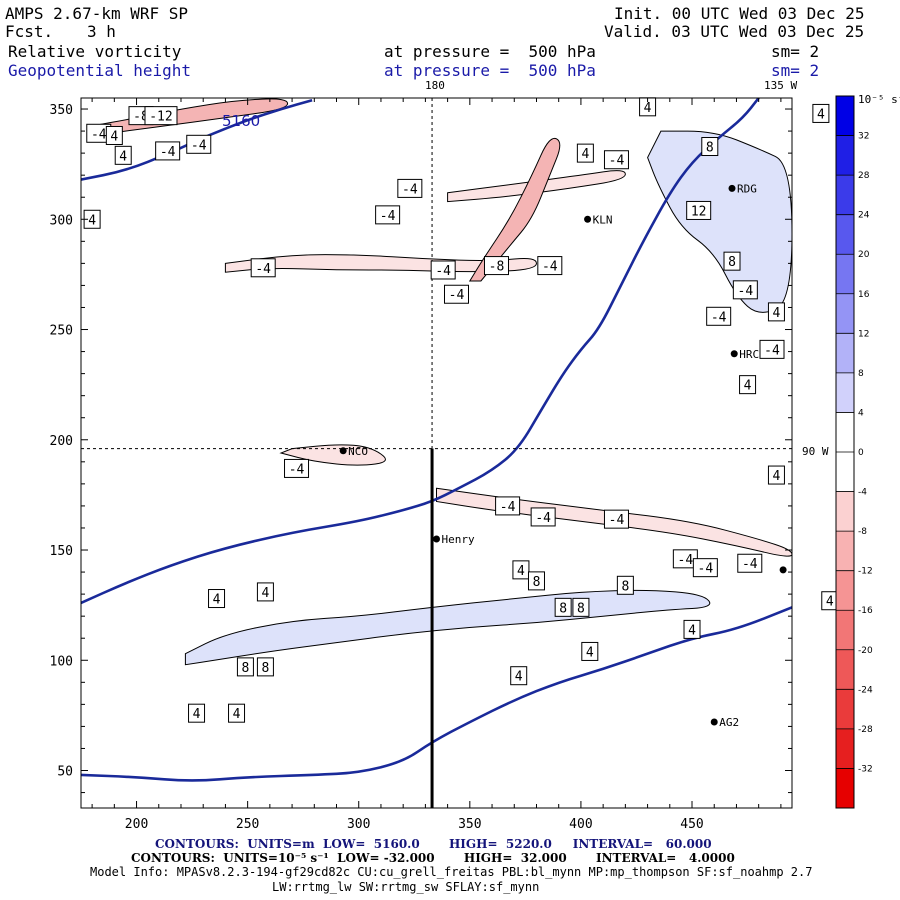 The width and height of the screenshot is (900, 900). I want to click on lon-label-180: 180, so click(435, 85).